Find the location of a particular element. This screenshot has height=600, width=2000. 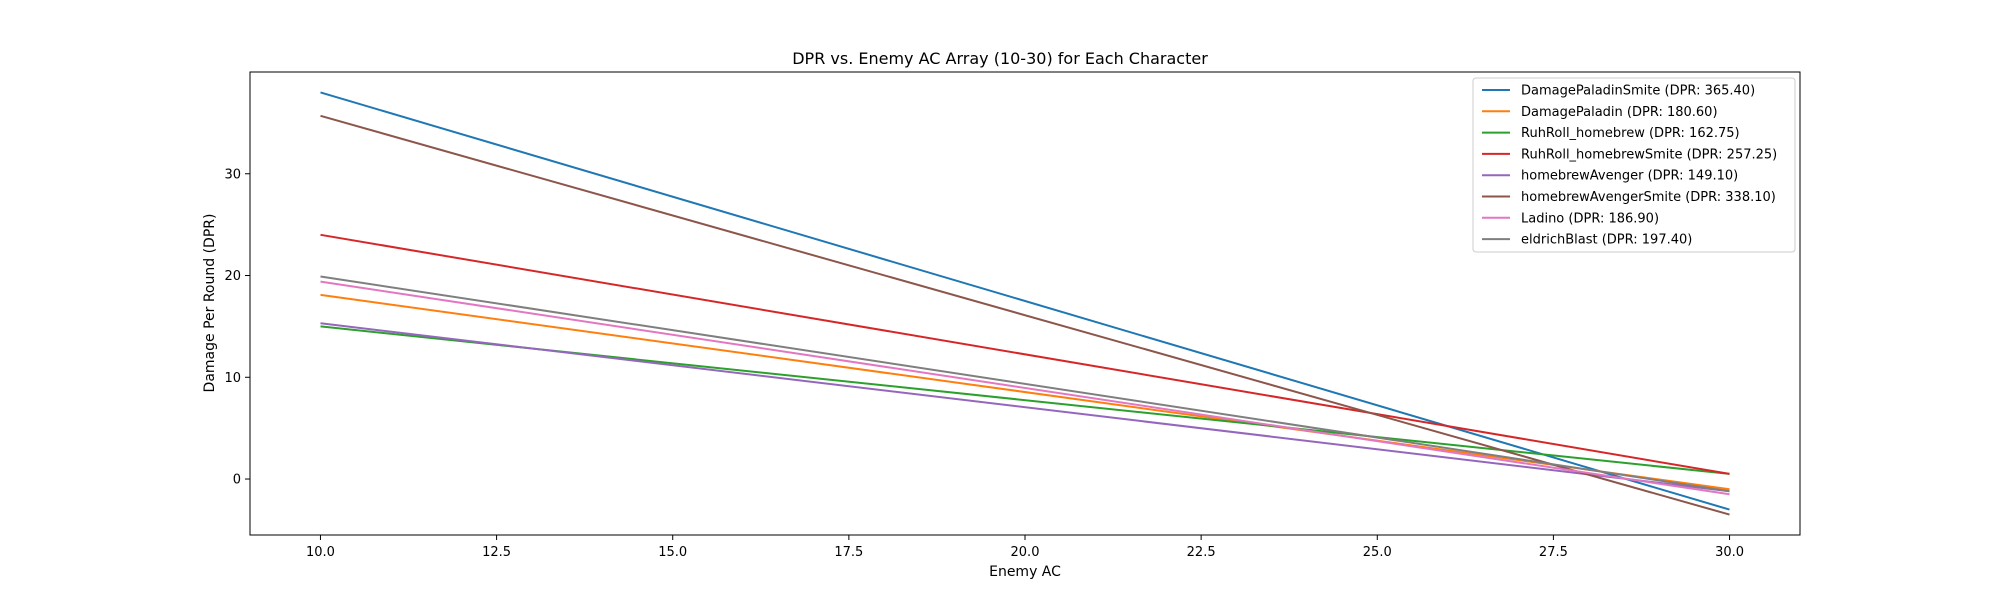

legend-label: RuhRoll_homebrew (DPR: 162.75) is located at coordinates (1630, 133).